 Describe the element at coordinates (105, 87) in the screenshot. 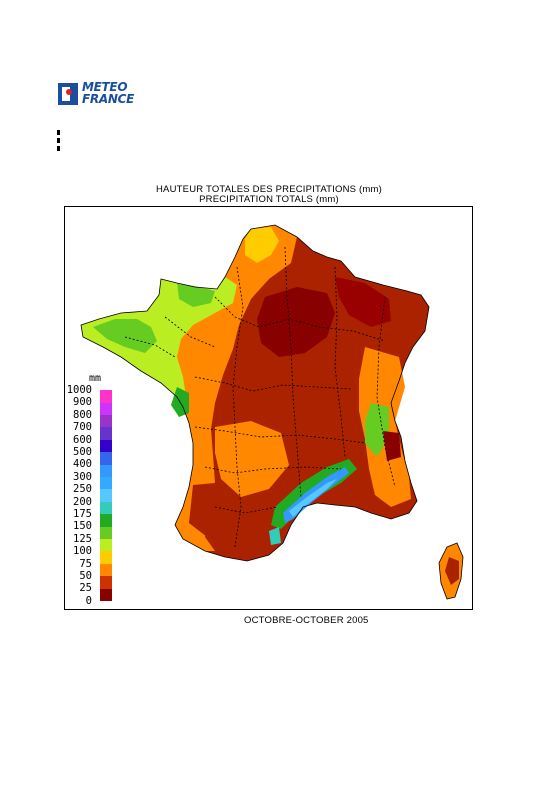

I see `logo-line1: METEO` at that location.